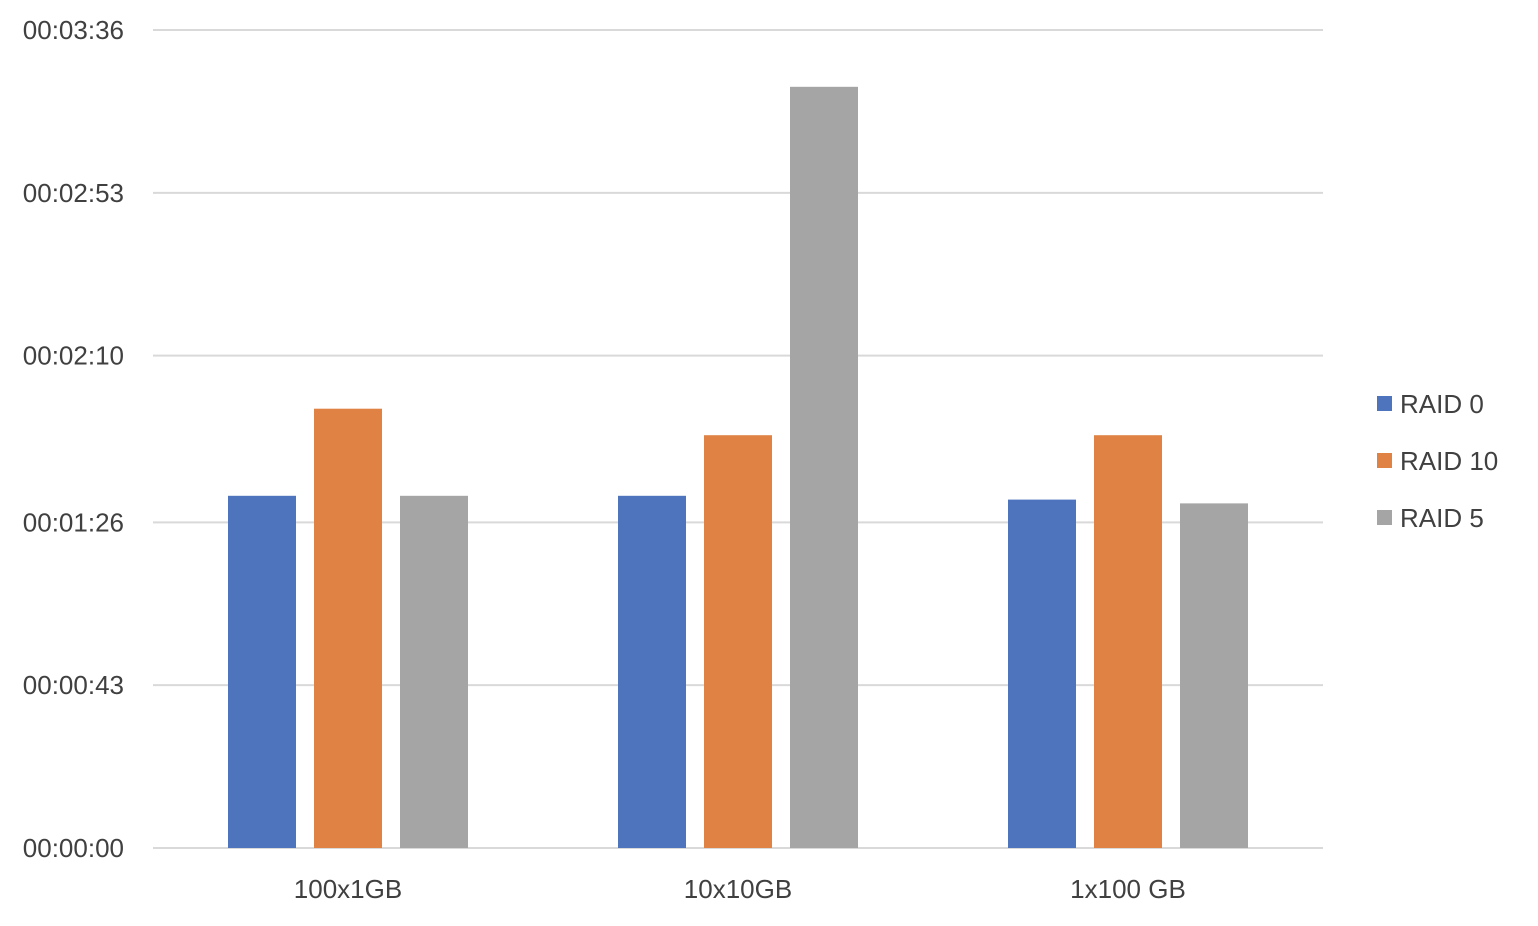 Image resolution: width=1538 pixels, height=926 pixels. Describe the element at coordinates (348, 889) in the screenshot. I see `x-tick-label: 100x1GB` at that location.